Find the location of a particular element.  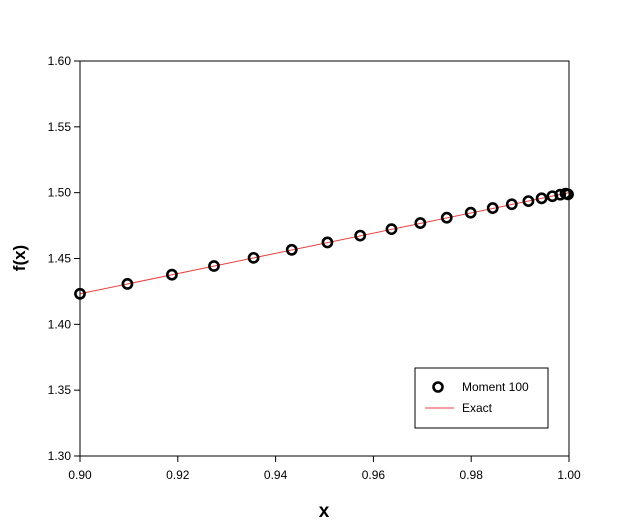

y-axis-title: f(x) is located at coordinates (19, 258).